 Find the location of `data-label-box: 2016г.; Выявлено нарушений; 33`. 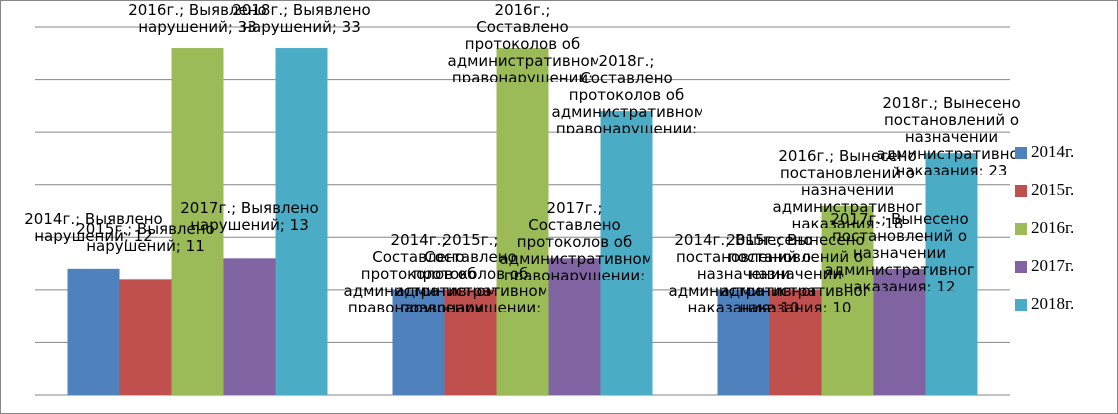

data-label-box: 2016г.; Выявлено нарушений; 33 is located at coordinates (197, 19).